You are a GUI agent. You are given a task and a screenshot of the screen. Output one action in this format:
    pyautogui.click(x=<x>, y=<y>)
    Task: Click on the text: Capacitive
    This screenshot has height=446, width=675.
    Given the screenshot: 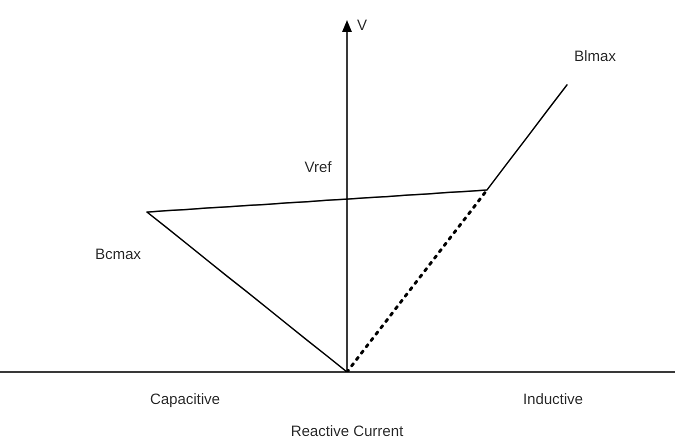 What is the action you would take?
    pyautogui.click(x=185, y=399)
    